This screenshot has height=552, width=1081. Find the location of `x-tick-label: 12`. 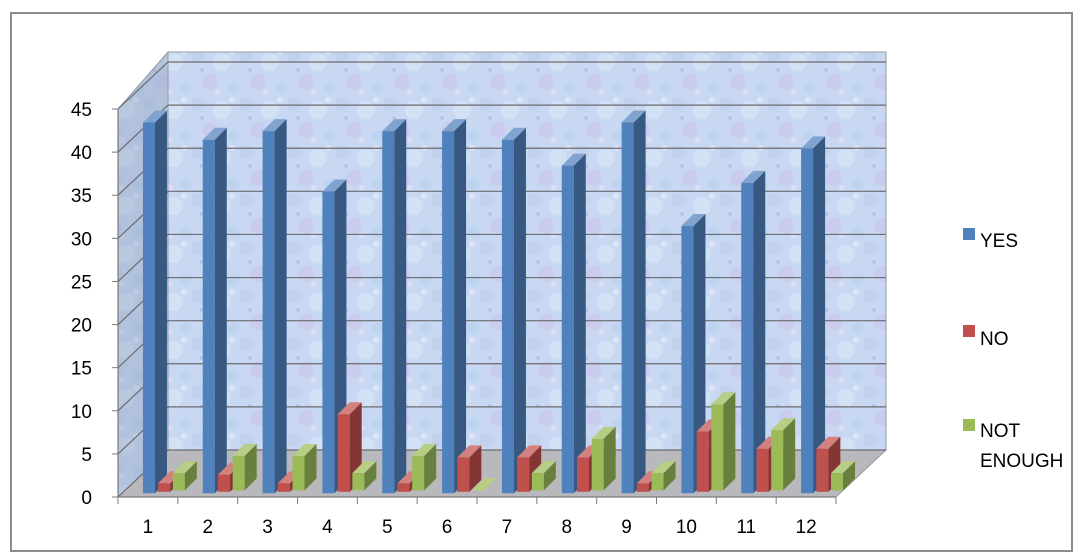

x-tick-label: 12 is located at coordinates (806, 527).